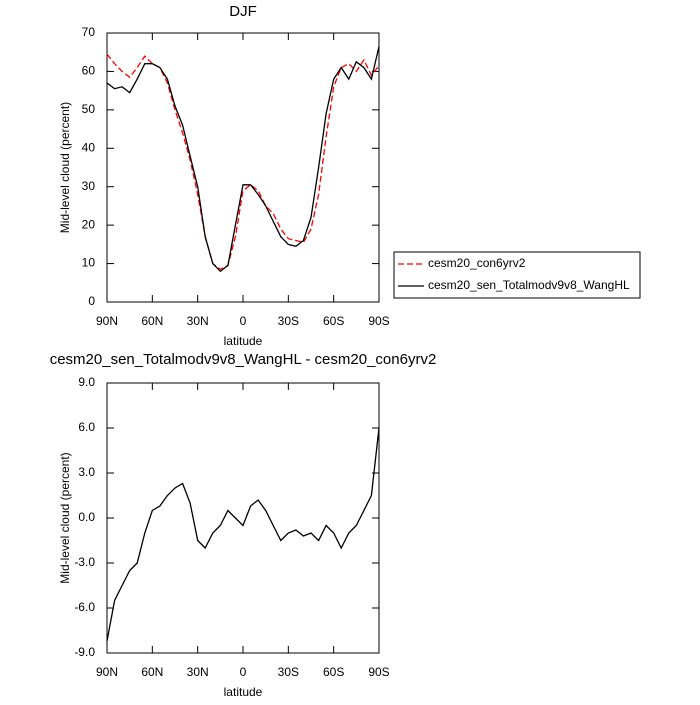  What do you see at coordinates (86, 382) in the screenshot?
I see `y-tick-label: 9.0` at bounding box center [86, 382].